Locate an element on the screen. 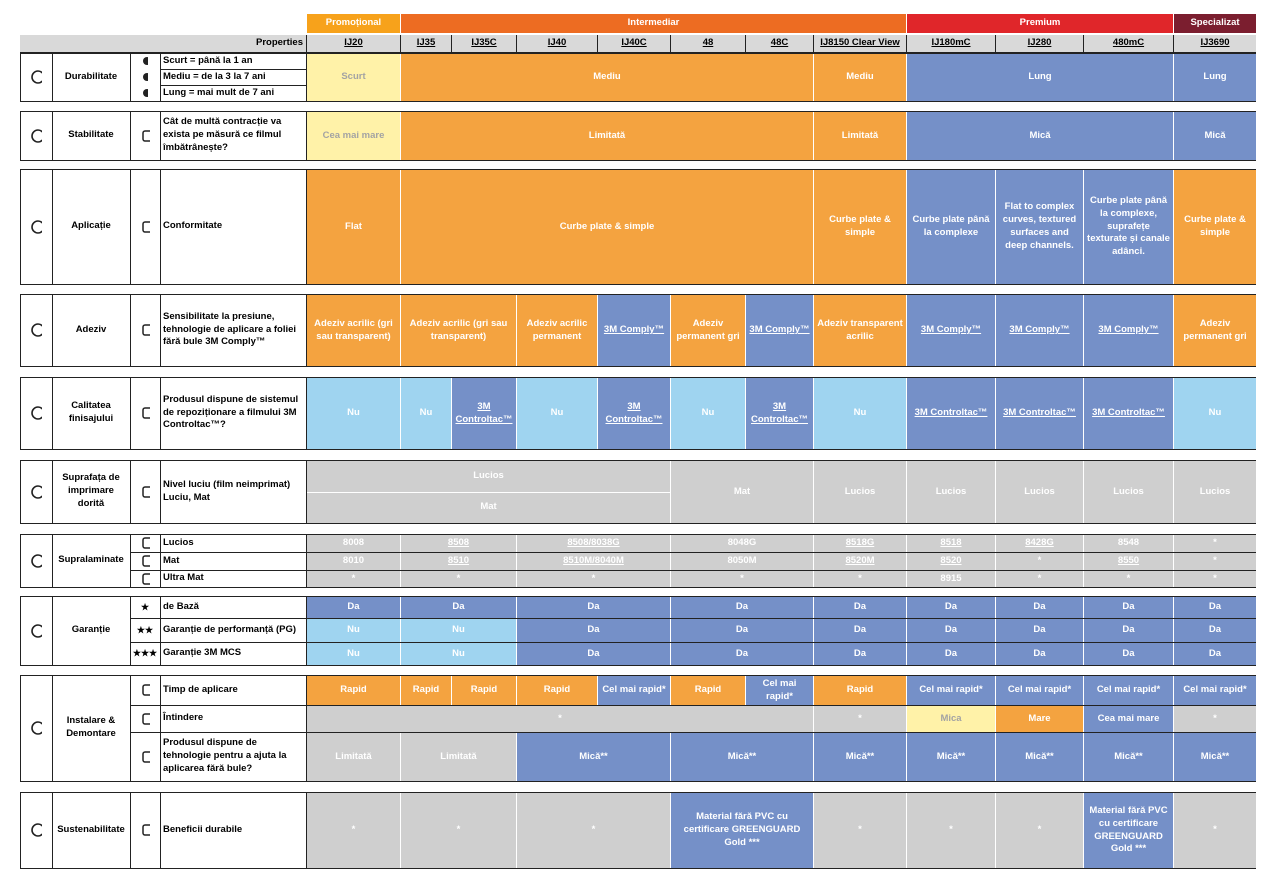 The image size is (1275, 883). product-name: IJ3690 is located at coordinates (1214, 43).